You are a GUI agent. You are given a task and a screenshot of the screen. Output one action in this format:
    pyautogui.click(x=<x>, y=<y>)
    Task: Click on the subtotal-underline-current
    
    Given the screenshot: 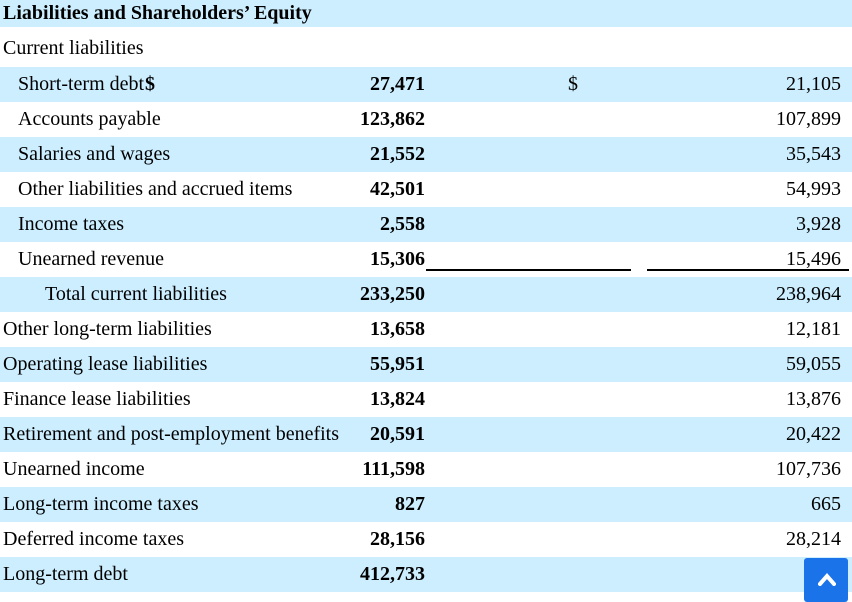 What is the action you would take?
    pyautogui.click(x=528, y=270)
    